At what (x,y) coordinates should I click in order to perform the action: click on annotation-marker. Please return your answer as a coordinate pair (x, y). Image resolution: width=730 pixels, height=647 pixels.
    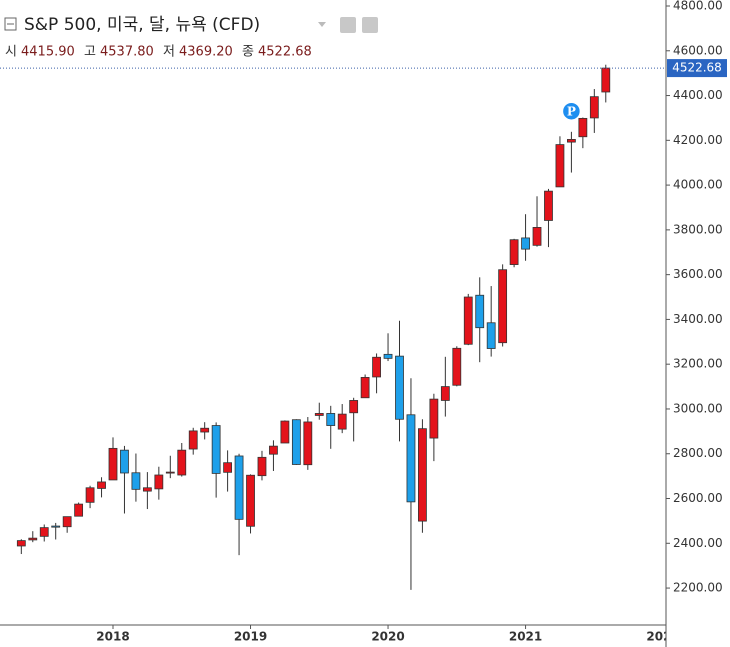
    Looking at the image, I should click on (571, 111).